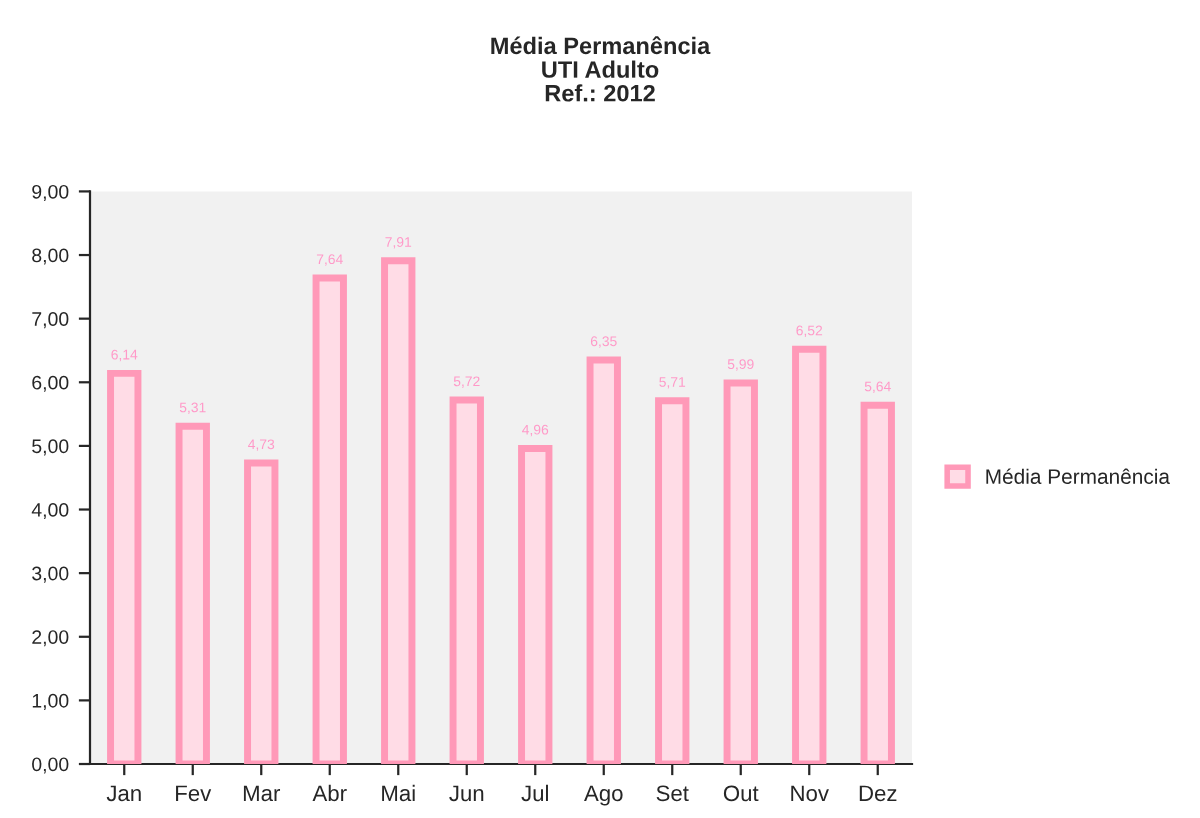 Image resolution: width=1200 pixels, height=818 pixels. Describe the element at coordinates (50, 765) in the screenshot. I see `y-tick-label: 0,00` at that location.